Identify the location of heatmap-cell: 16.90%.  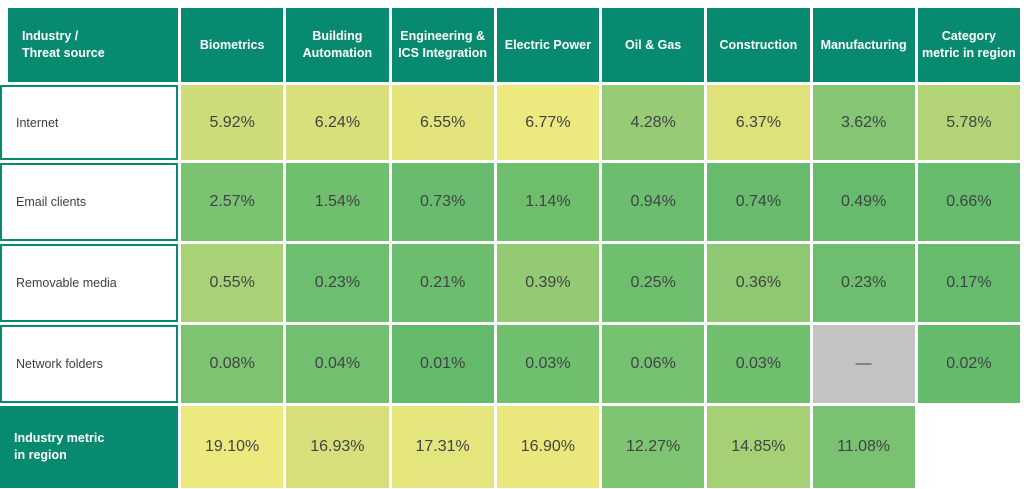
(547, 447).